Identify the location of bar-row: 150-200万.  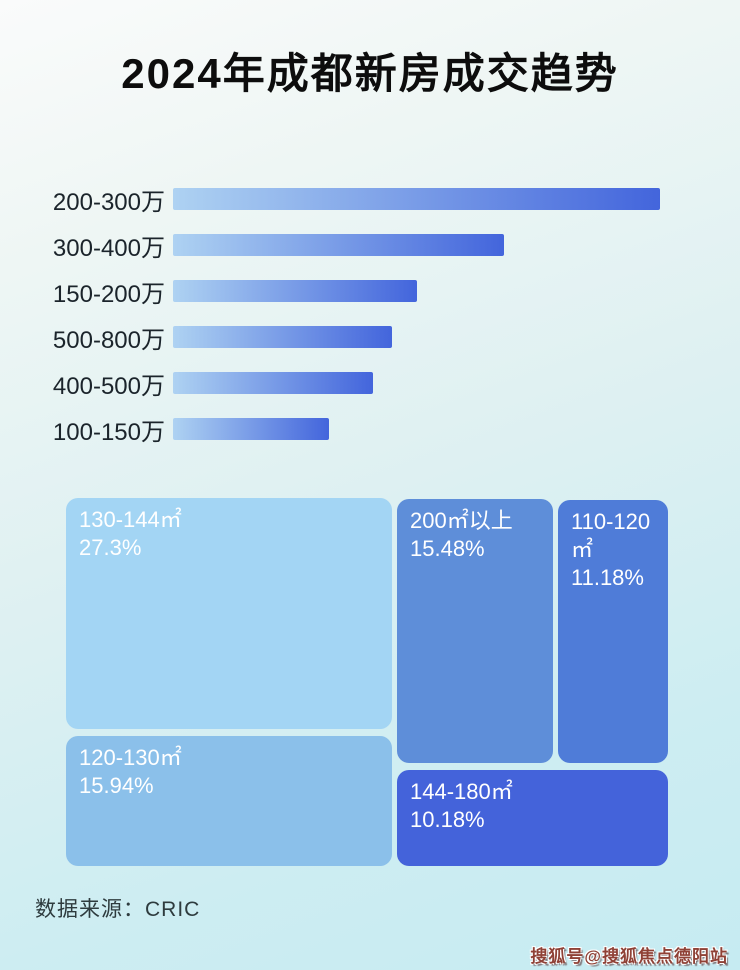
(224, 293).